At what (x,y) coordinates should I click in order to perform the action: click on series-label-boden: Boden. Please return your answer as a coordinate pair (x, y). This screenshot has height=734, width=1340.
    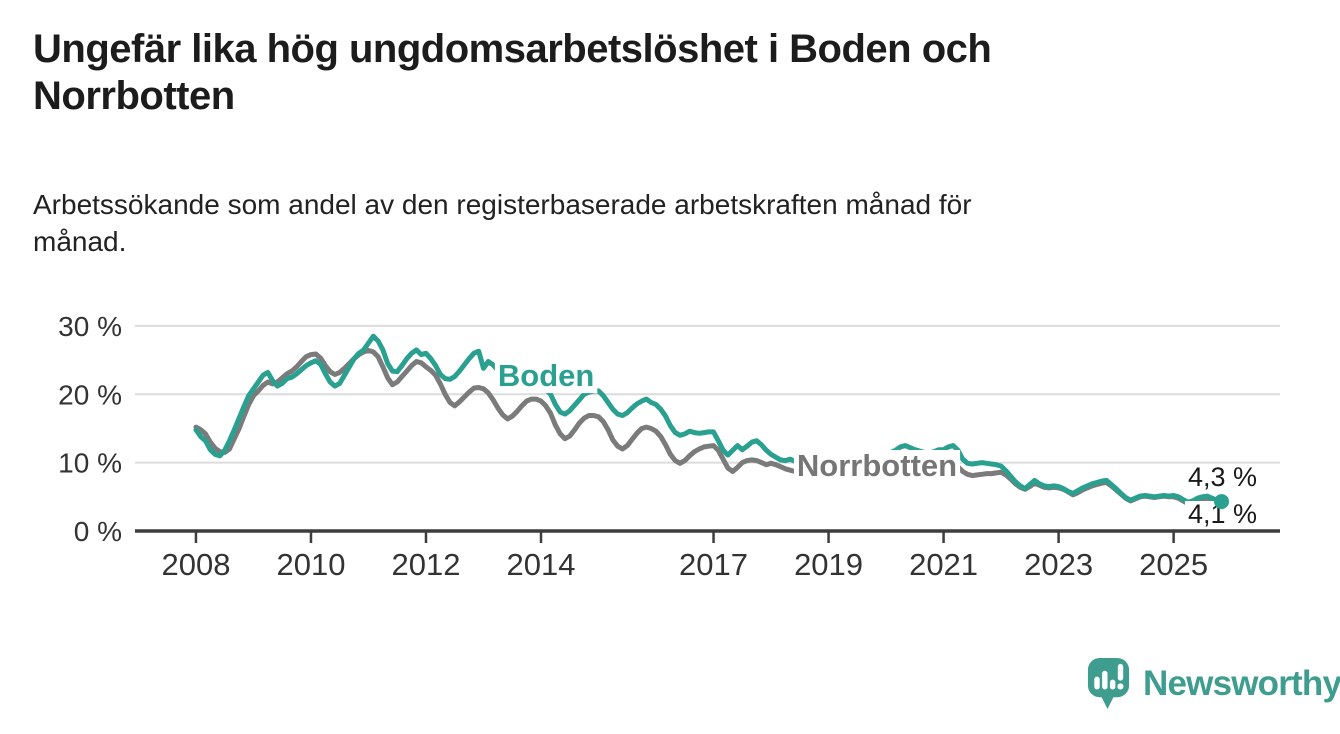
    Looking at the image, I should click on (546, 375).